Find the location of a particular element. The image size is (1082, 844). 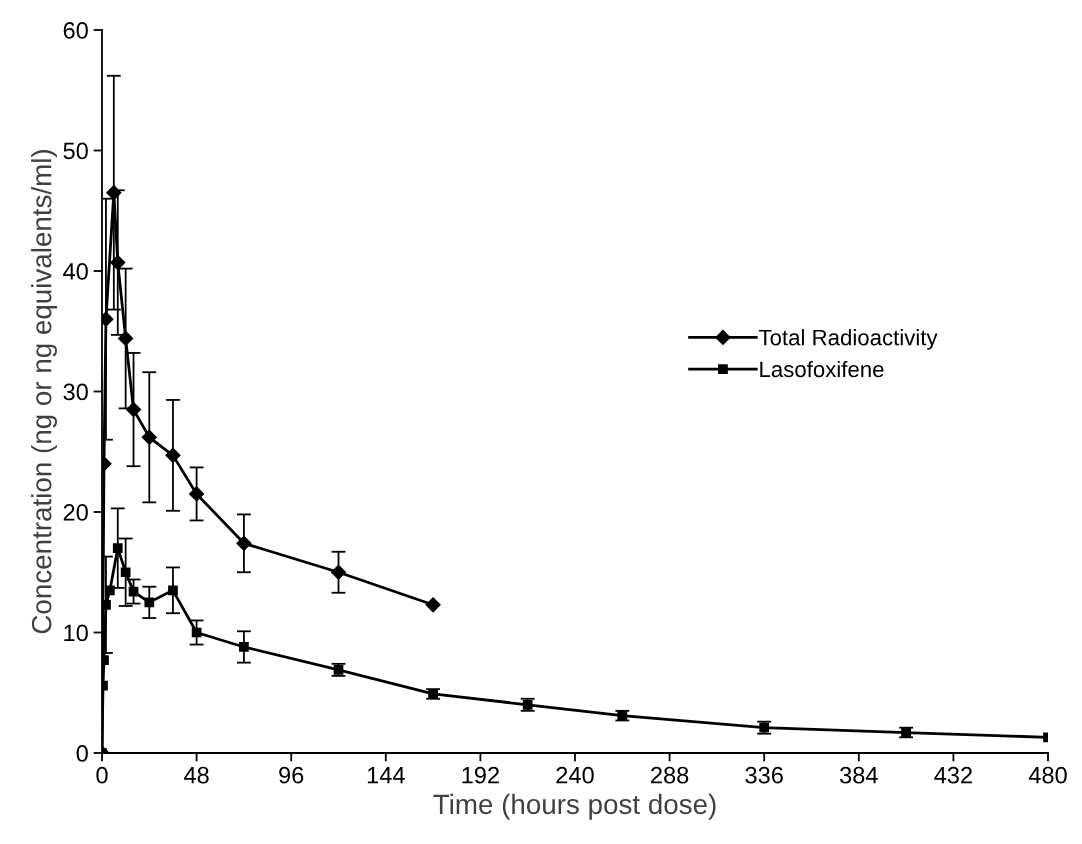

x-tick-label: 432 is located at coordinates (953, 775).